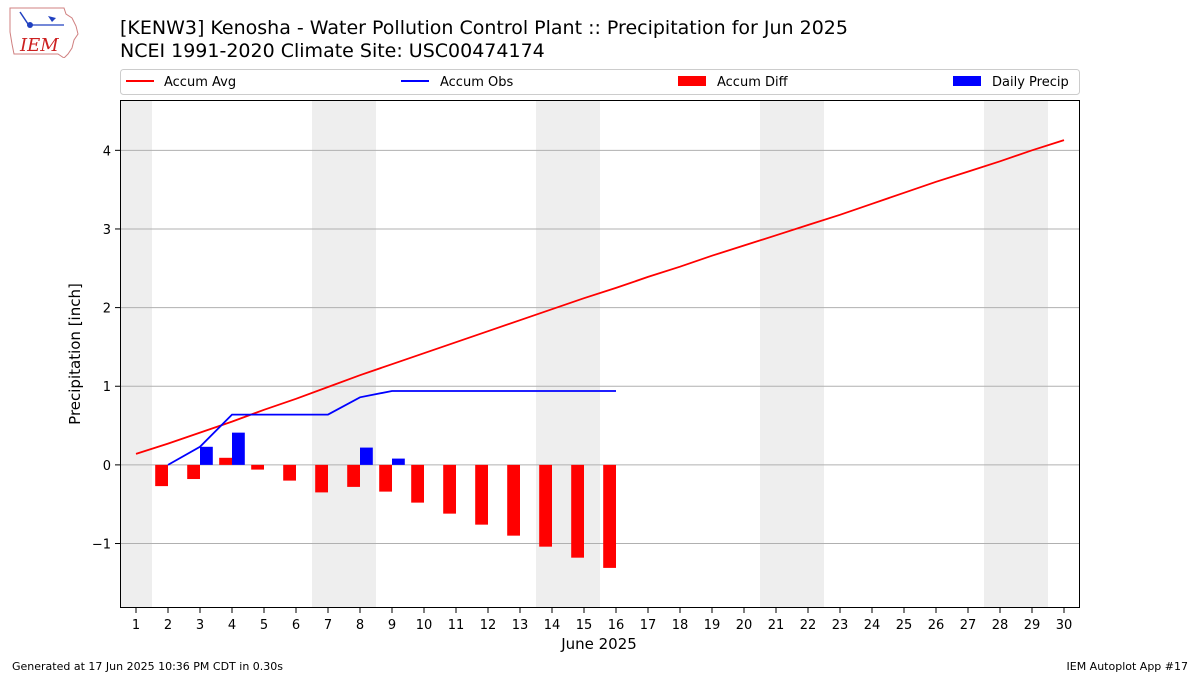 Image resolution: width=1200 pixels, height=675 pixels. I want to click on x-tick-label: 3, so click(200, 625).